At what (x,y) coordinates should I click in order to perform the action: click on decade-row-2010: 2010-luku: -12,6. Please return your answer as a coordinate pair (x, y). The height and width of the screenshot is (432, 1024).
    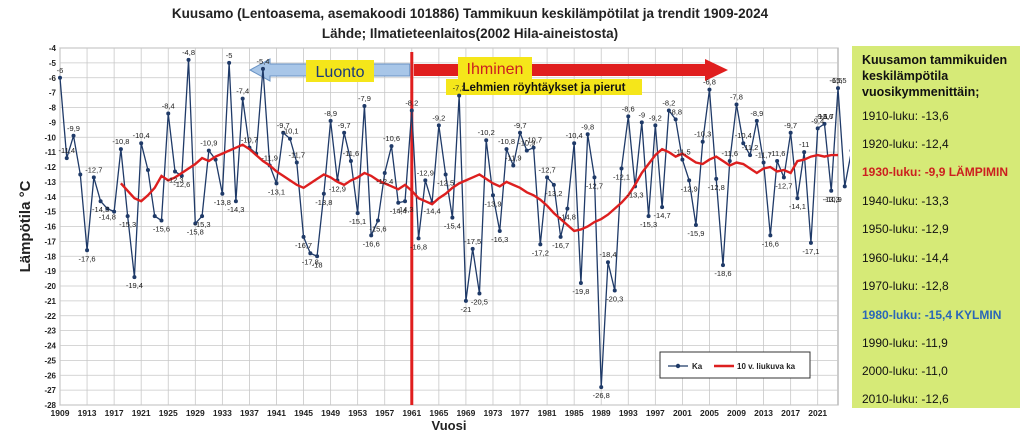
    Looking at the image, I should click on (905, 399).